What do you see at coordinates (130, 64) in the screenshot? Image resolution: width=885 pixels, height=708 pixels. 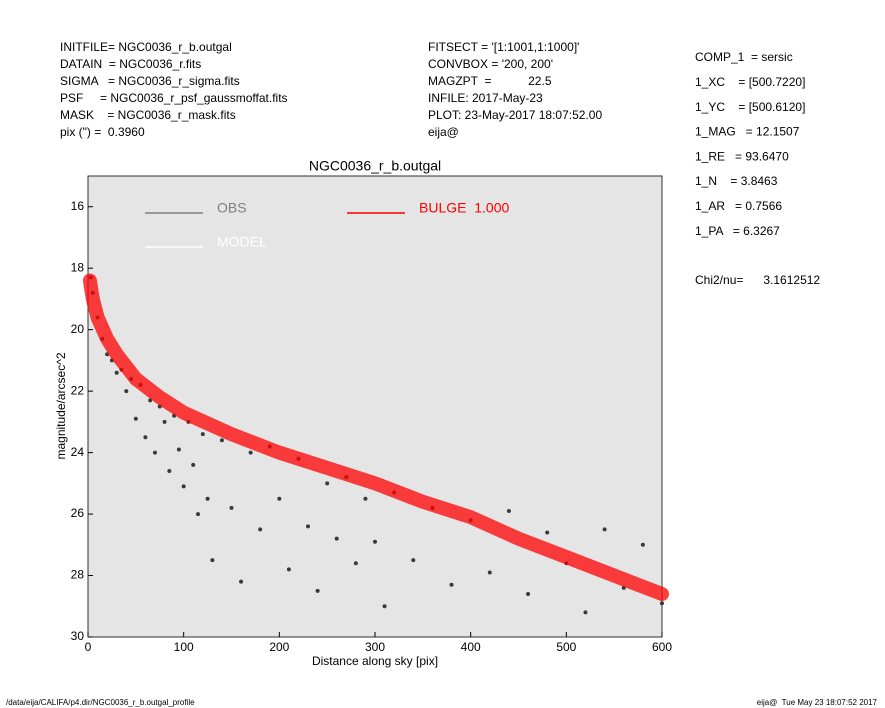 I see `header-left-line: DATAIN = NGC0036_r.fits` at bounding box center [130, 64].